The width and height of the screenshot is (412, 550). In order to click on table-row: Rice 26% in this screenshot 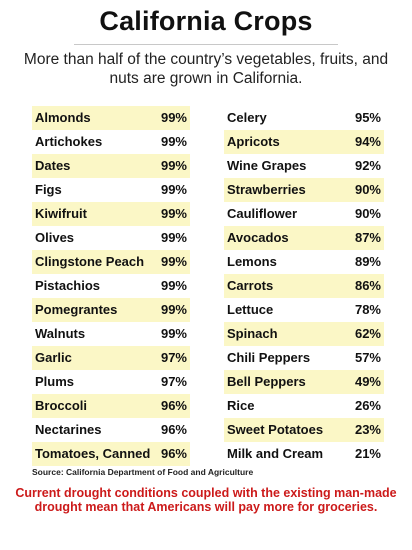, I will do `click(304, 406)`.